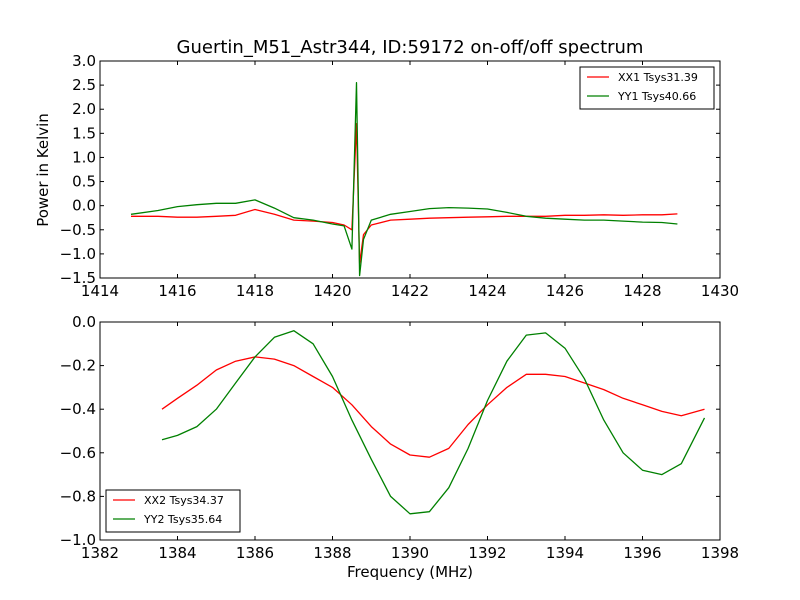  I want to click on bottom-legend-label-0: XX2 Tsys34.37, so click(184, 500).